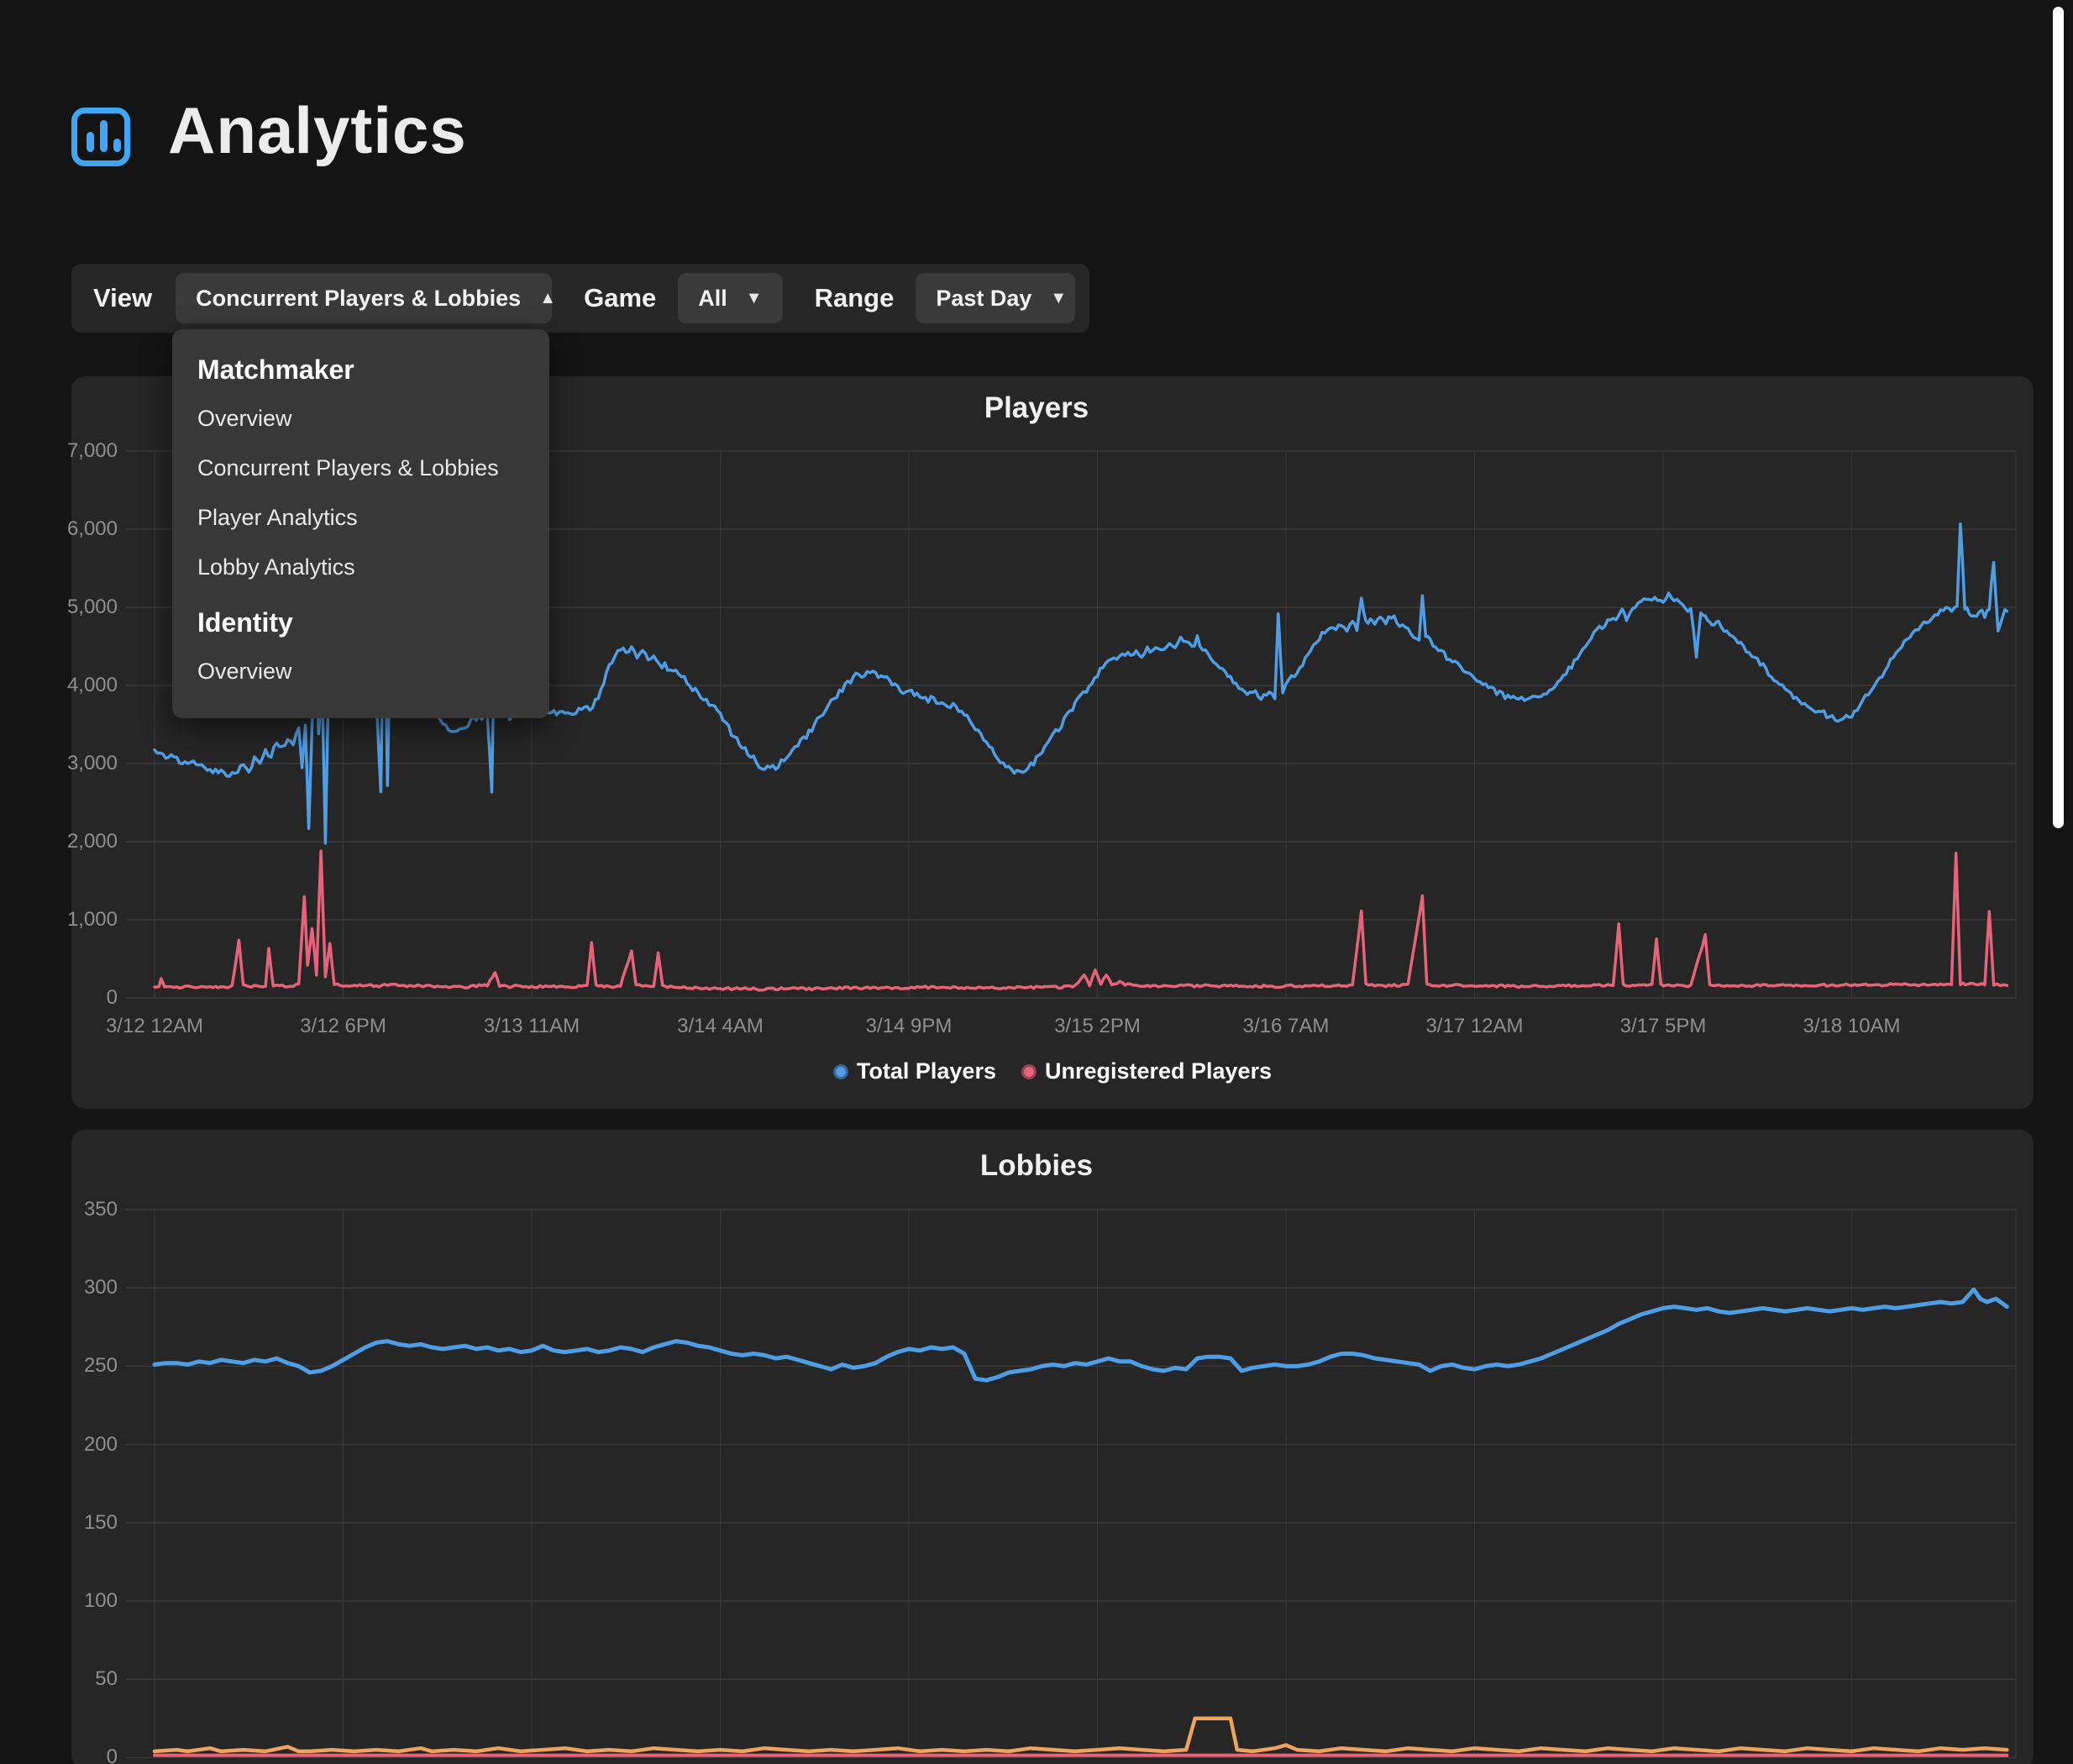 The height and width of the screenshot is (1764, 2073). I want to click on view-select-value: Concurrent Players & Lobbies, so click(359, 298).